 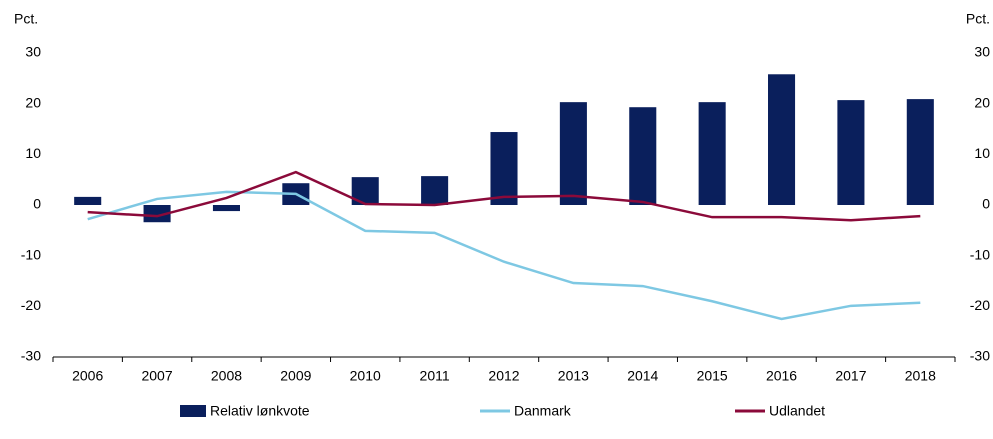 What do you see at coordinates (573, 376) in the screenshot?
I see `x-tick-label: 2013` at bounding box center [573, 376].